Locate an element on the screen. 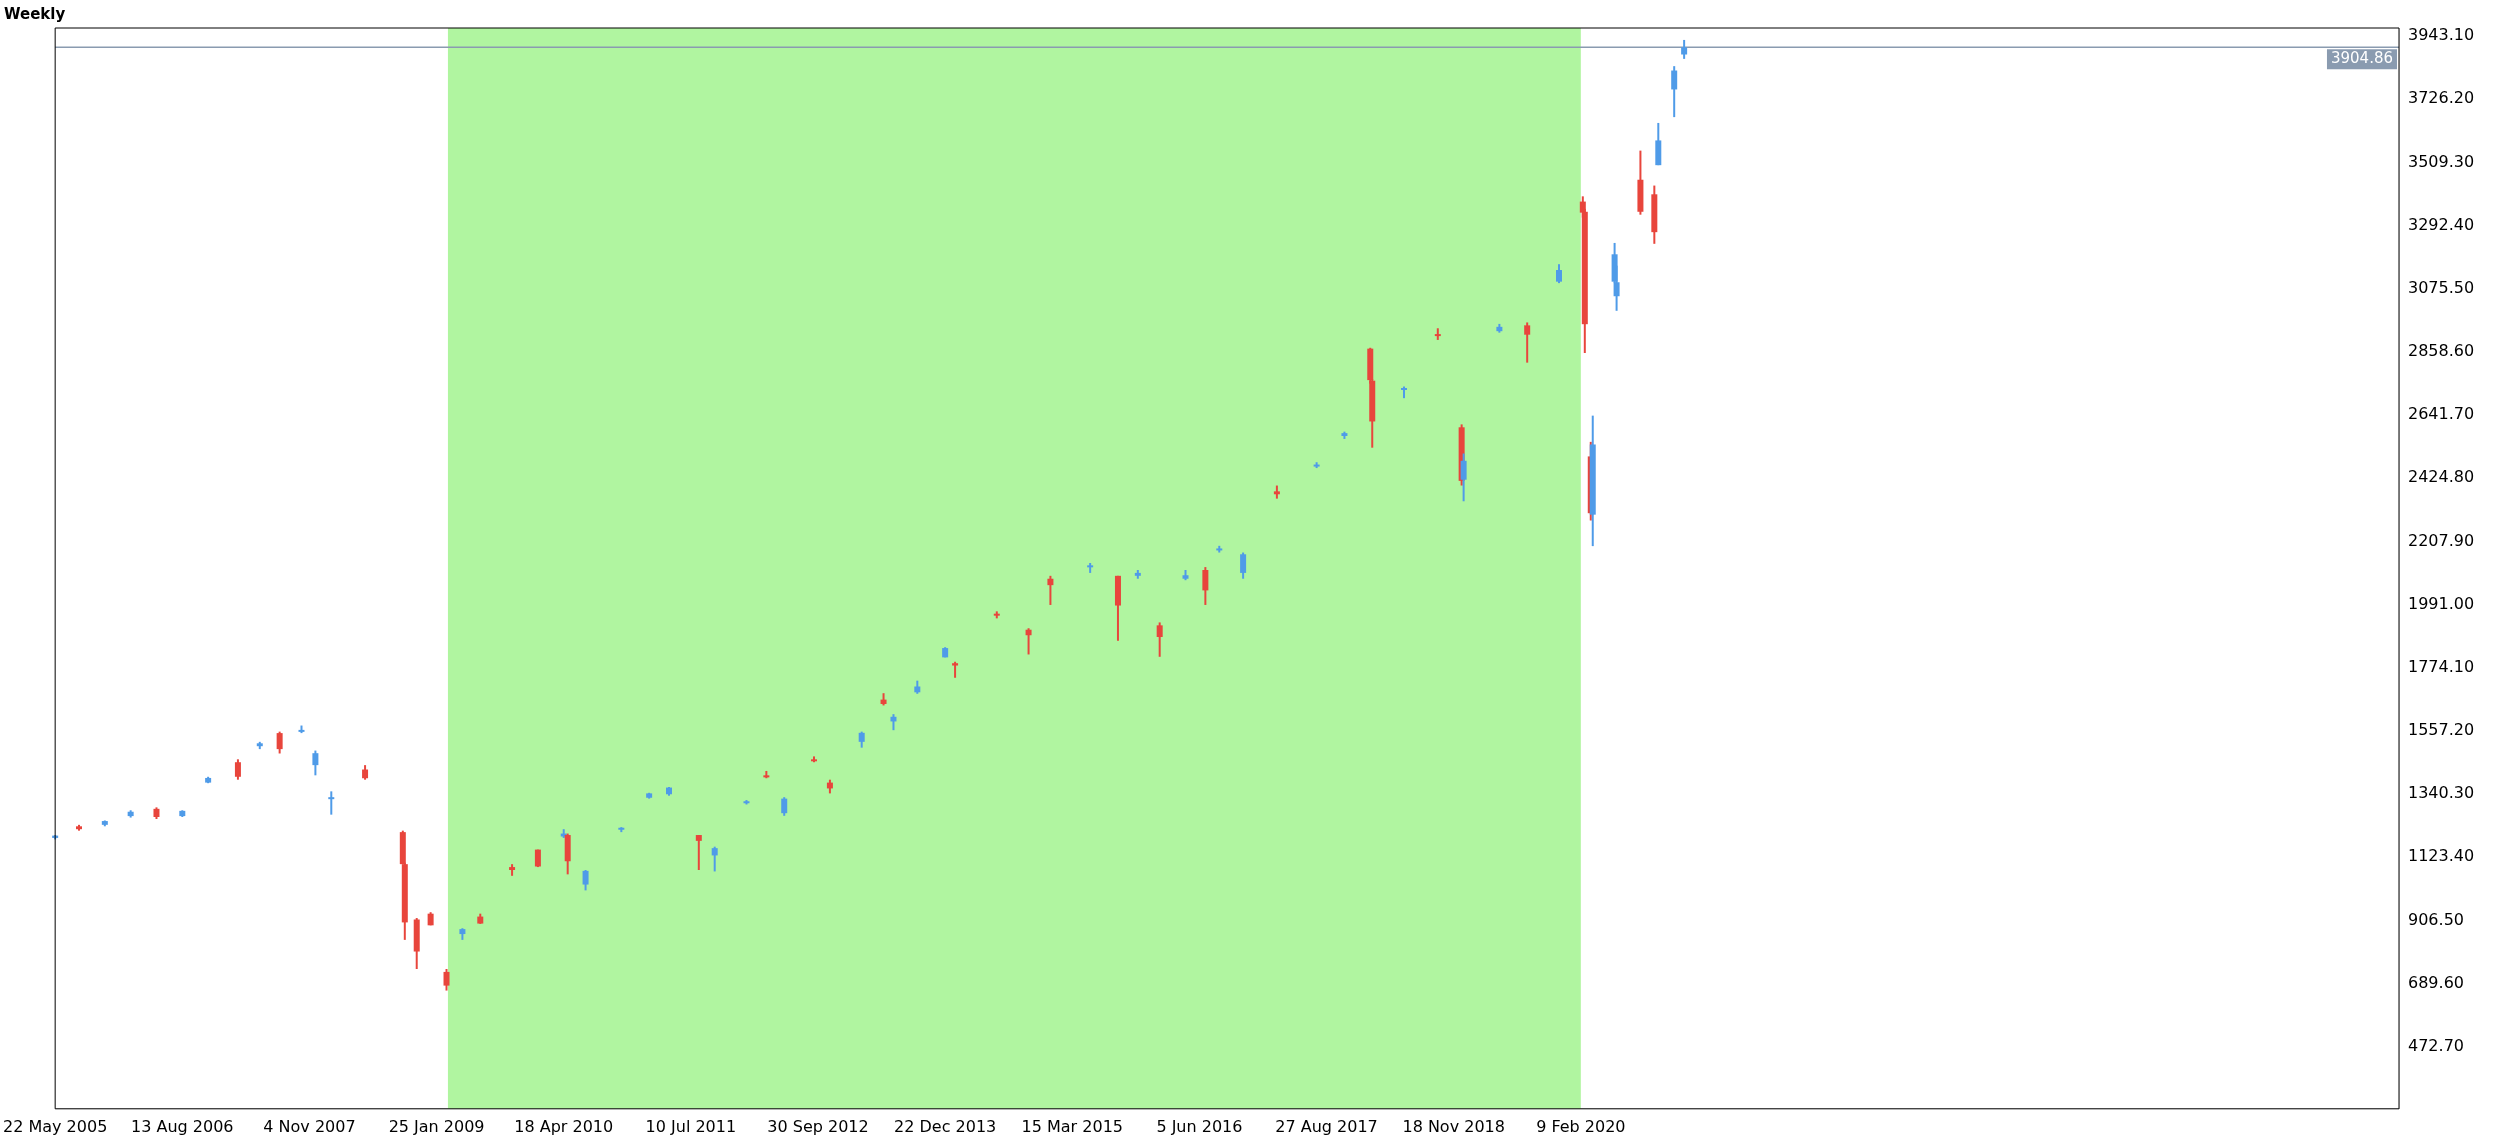 The height and width of the screenshot is (1148, 2498). y-tick-label: 1557.20 is located at coordinates (2441, 730).